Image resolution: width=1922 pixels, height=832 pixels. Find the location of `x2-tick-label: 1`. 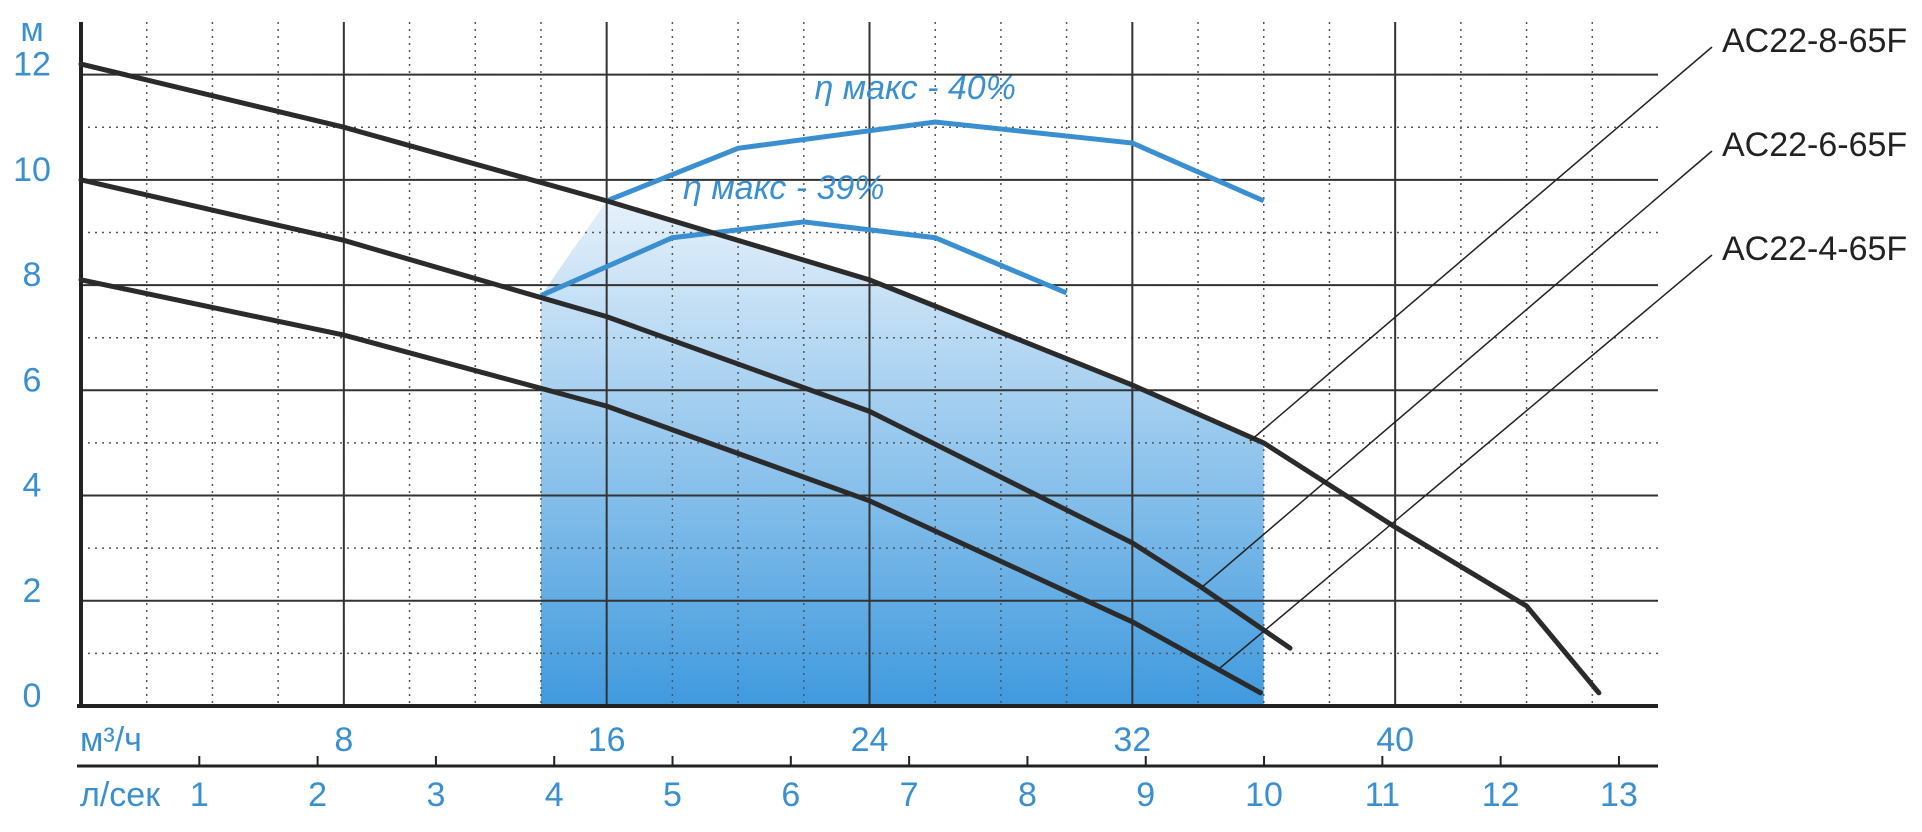

x2-tick-label: 1 is located at coordinates (199, 795).